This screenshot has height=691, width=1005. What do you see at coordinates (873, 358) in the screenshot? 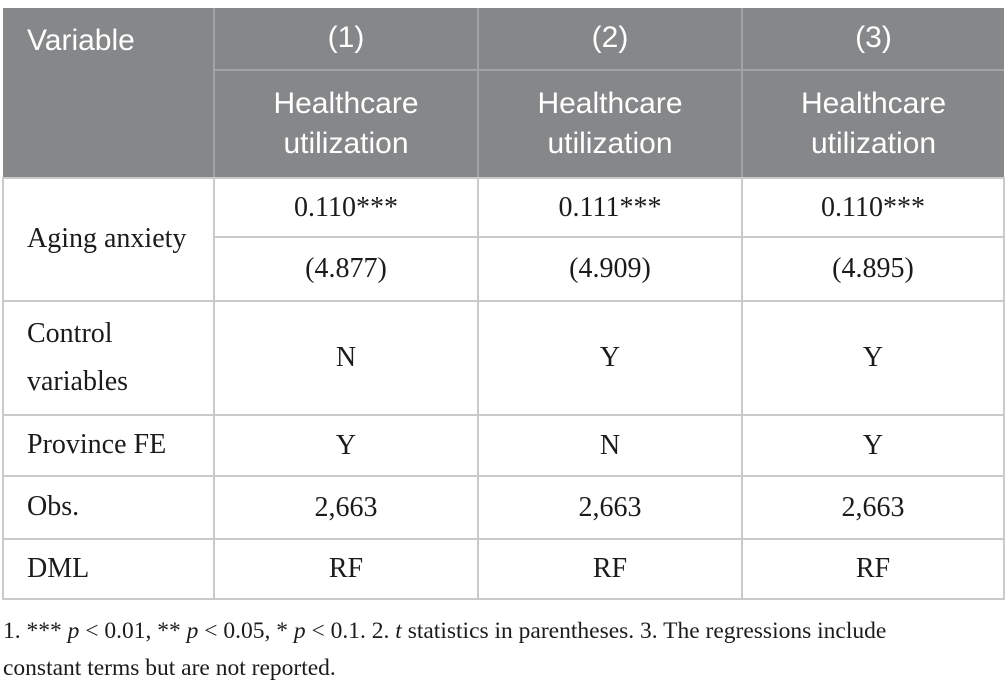
I see `cell-control-variables-3: Y` at bounding box center [873, 358].